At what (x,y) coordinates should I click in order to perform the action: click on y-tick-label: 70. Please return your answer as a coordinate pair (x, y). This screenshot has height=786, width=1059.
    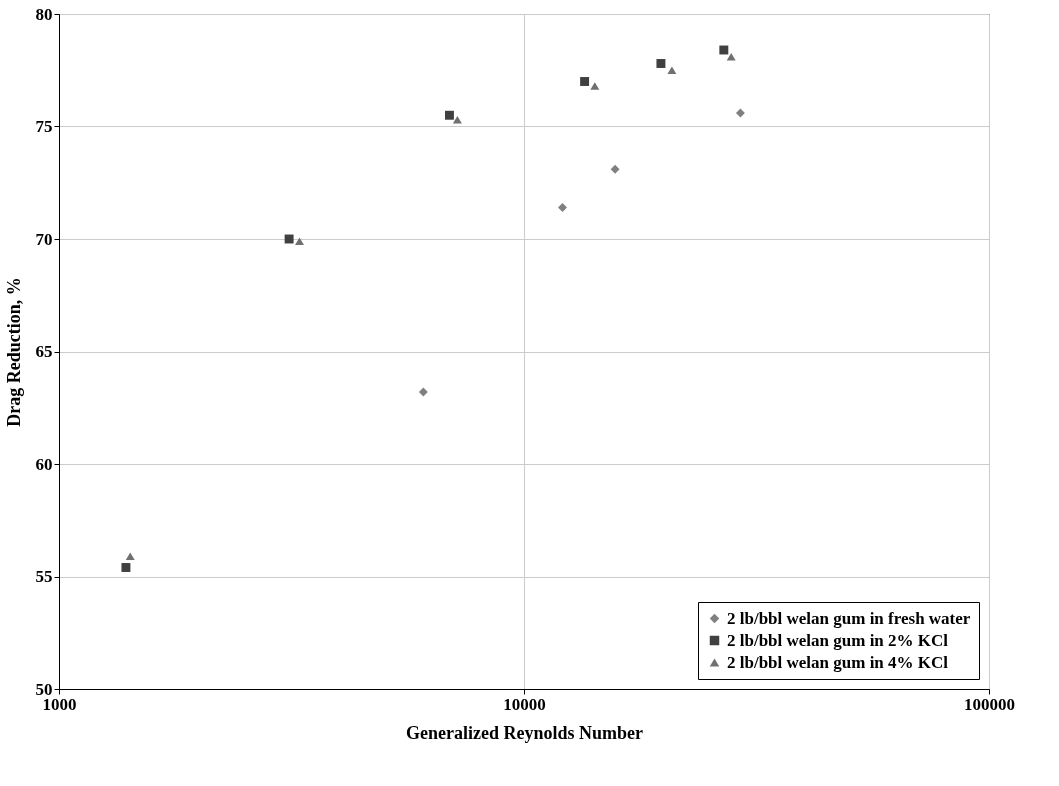
    Looking at the image, I should click on (44, 239).